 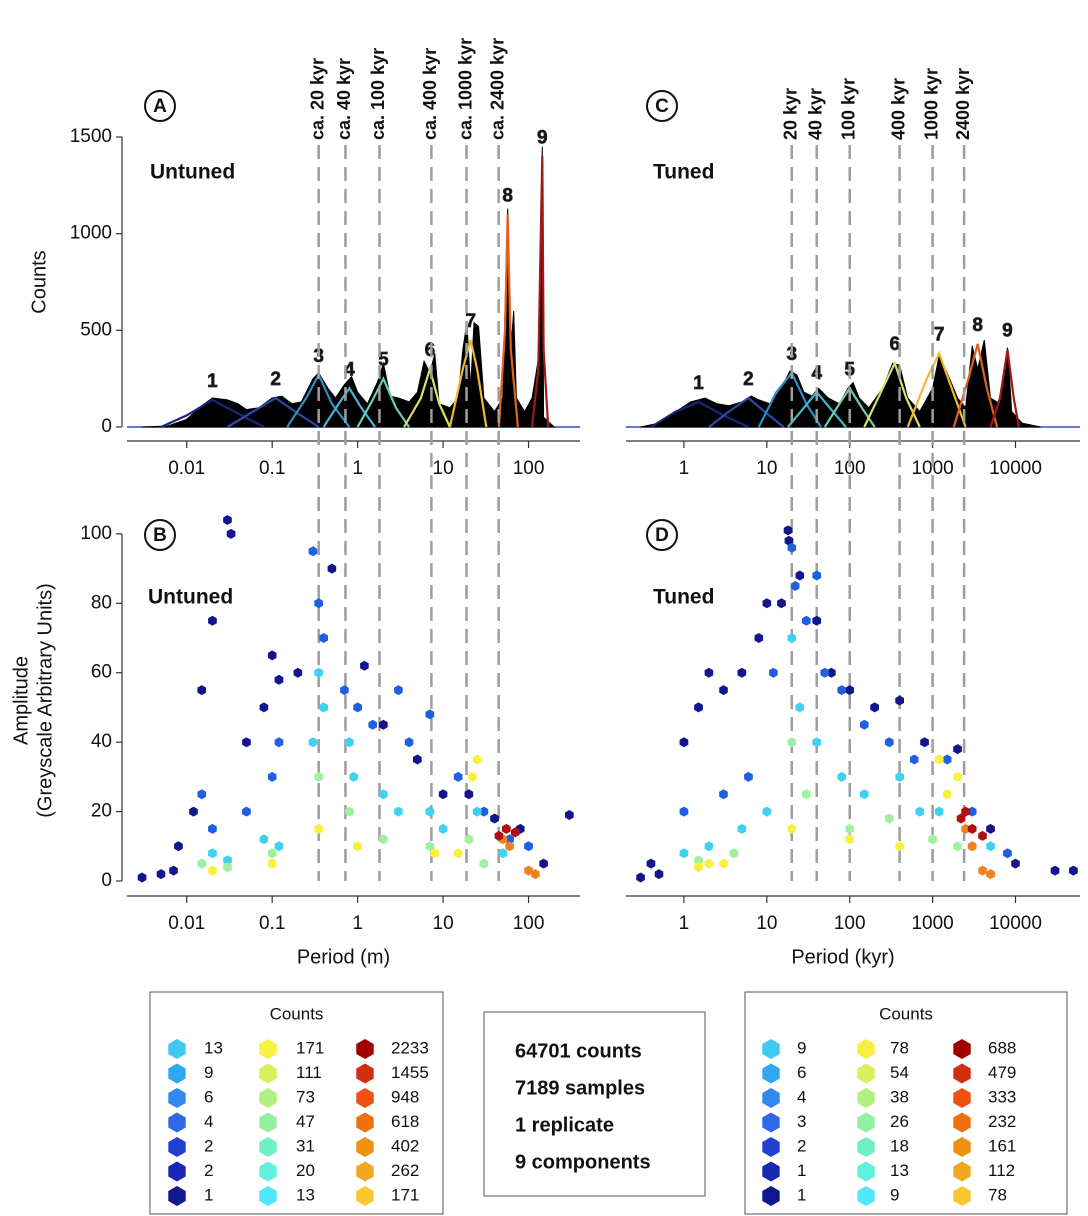 I want to click on legend-label: 78, so click(x=997, y=1194).